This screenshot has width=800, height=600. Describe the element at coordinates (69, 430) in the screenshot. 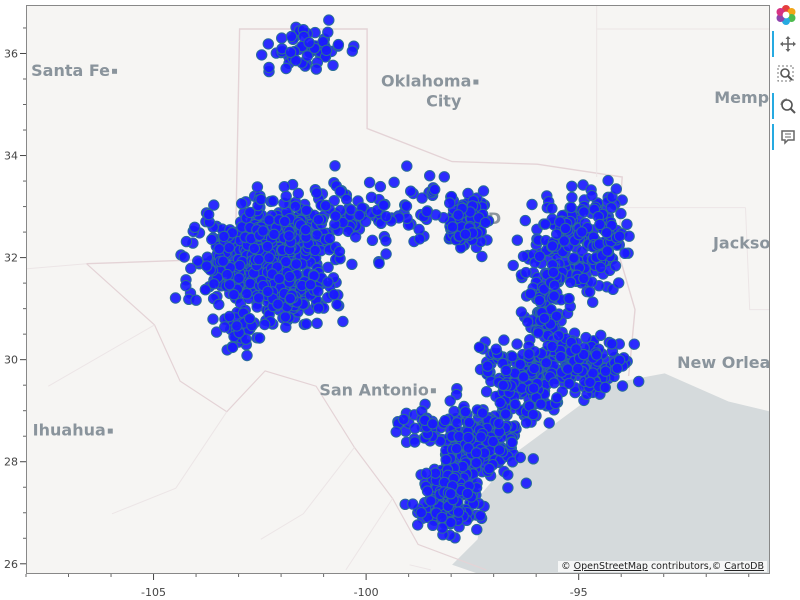

I see `city-label: Ihuahua` at that location.